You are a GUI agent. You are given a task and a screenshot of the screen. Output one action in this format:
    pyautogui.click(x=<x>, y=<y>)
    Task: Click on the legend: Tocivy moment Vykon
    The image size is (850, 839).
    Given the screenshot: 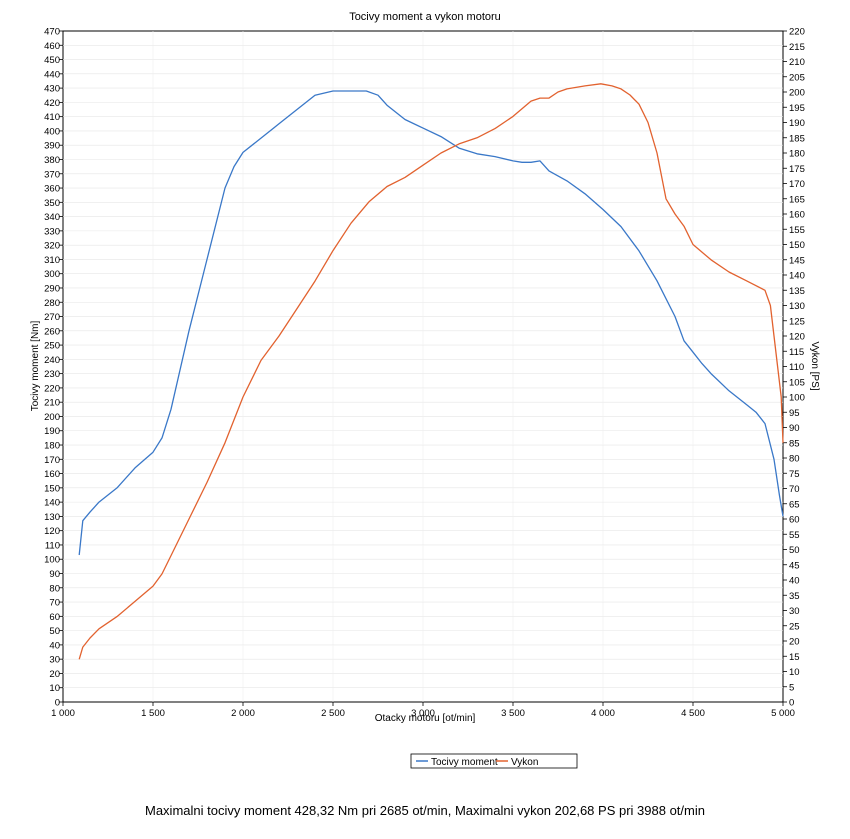 What is the action you would take?
    pyautogui.click(x=494, y=761)
    